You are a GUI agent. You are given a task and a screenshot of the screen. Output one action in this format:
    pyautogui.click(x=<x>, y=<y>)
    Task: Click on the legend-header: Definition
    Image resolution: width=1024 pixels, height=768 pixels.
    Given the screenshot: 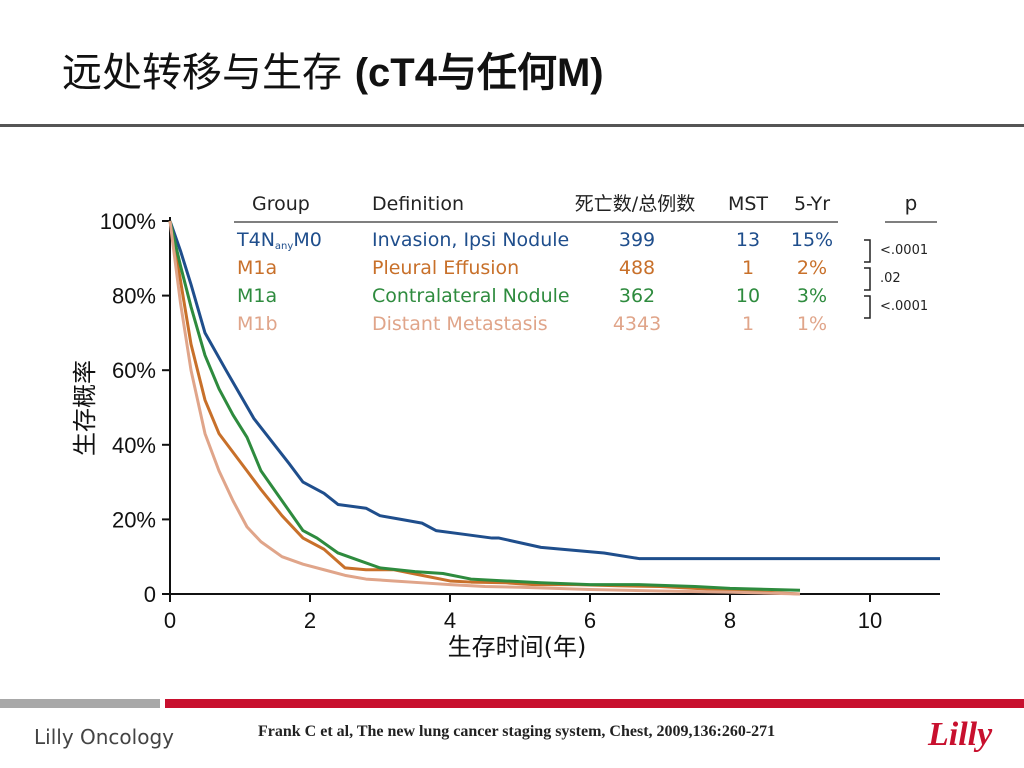 What is the action you would take?
    pyautogui.click(x=418, y=204)
    